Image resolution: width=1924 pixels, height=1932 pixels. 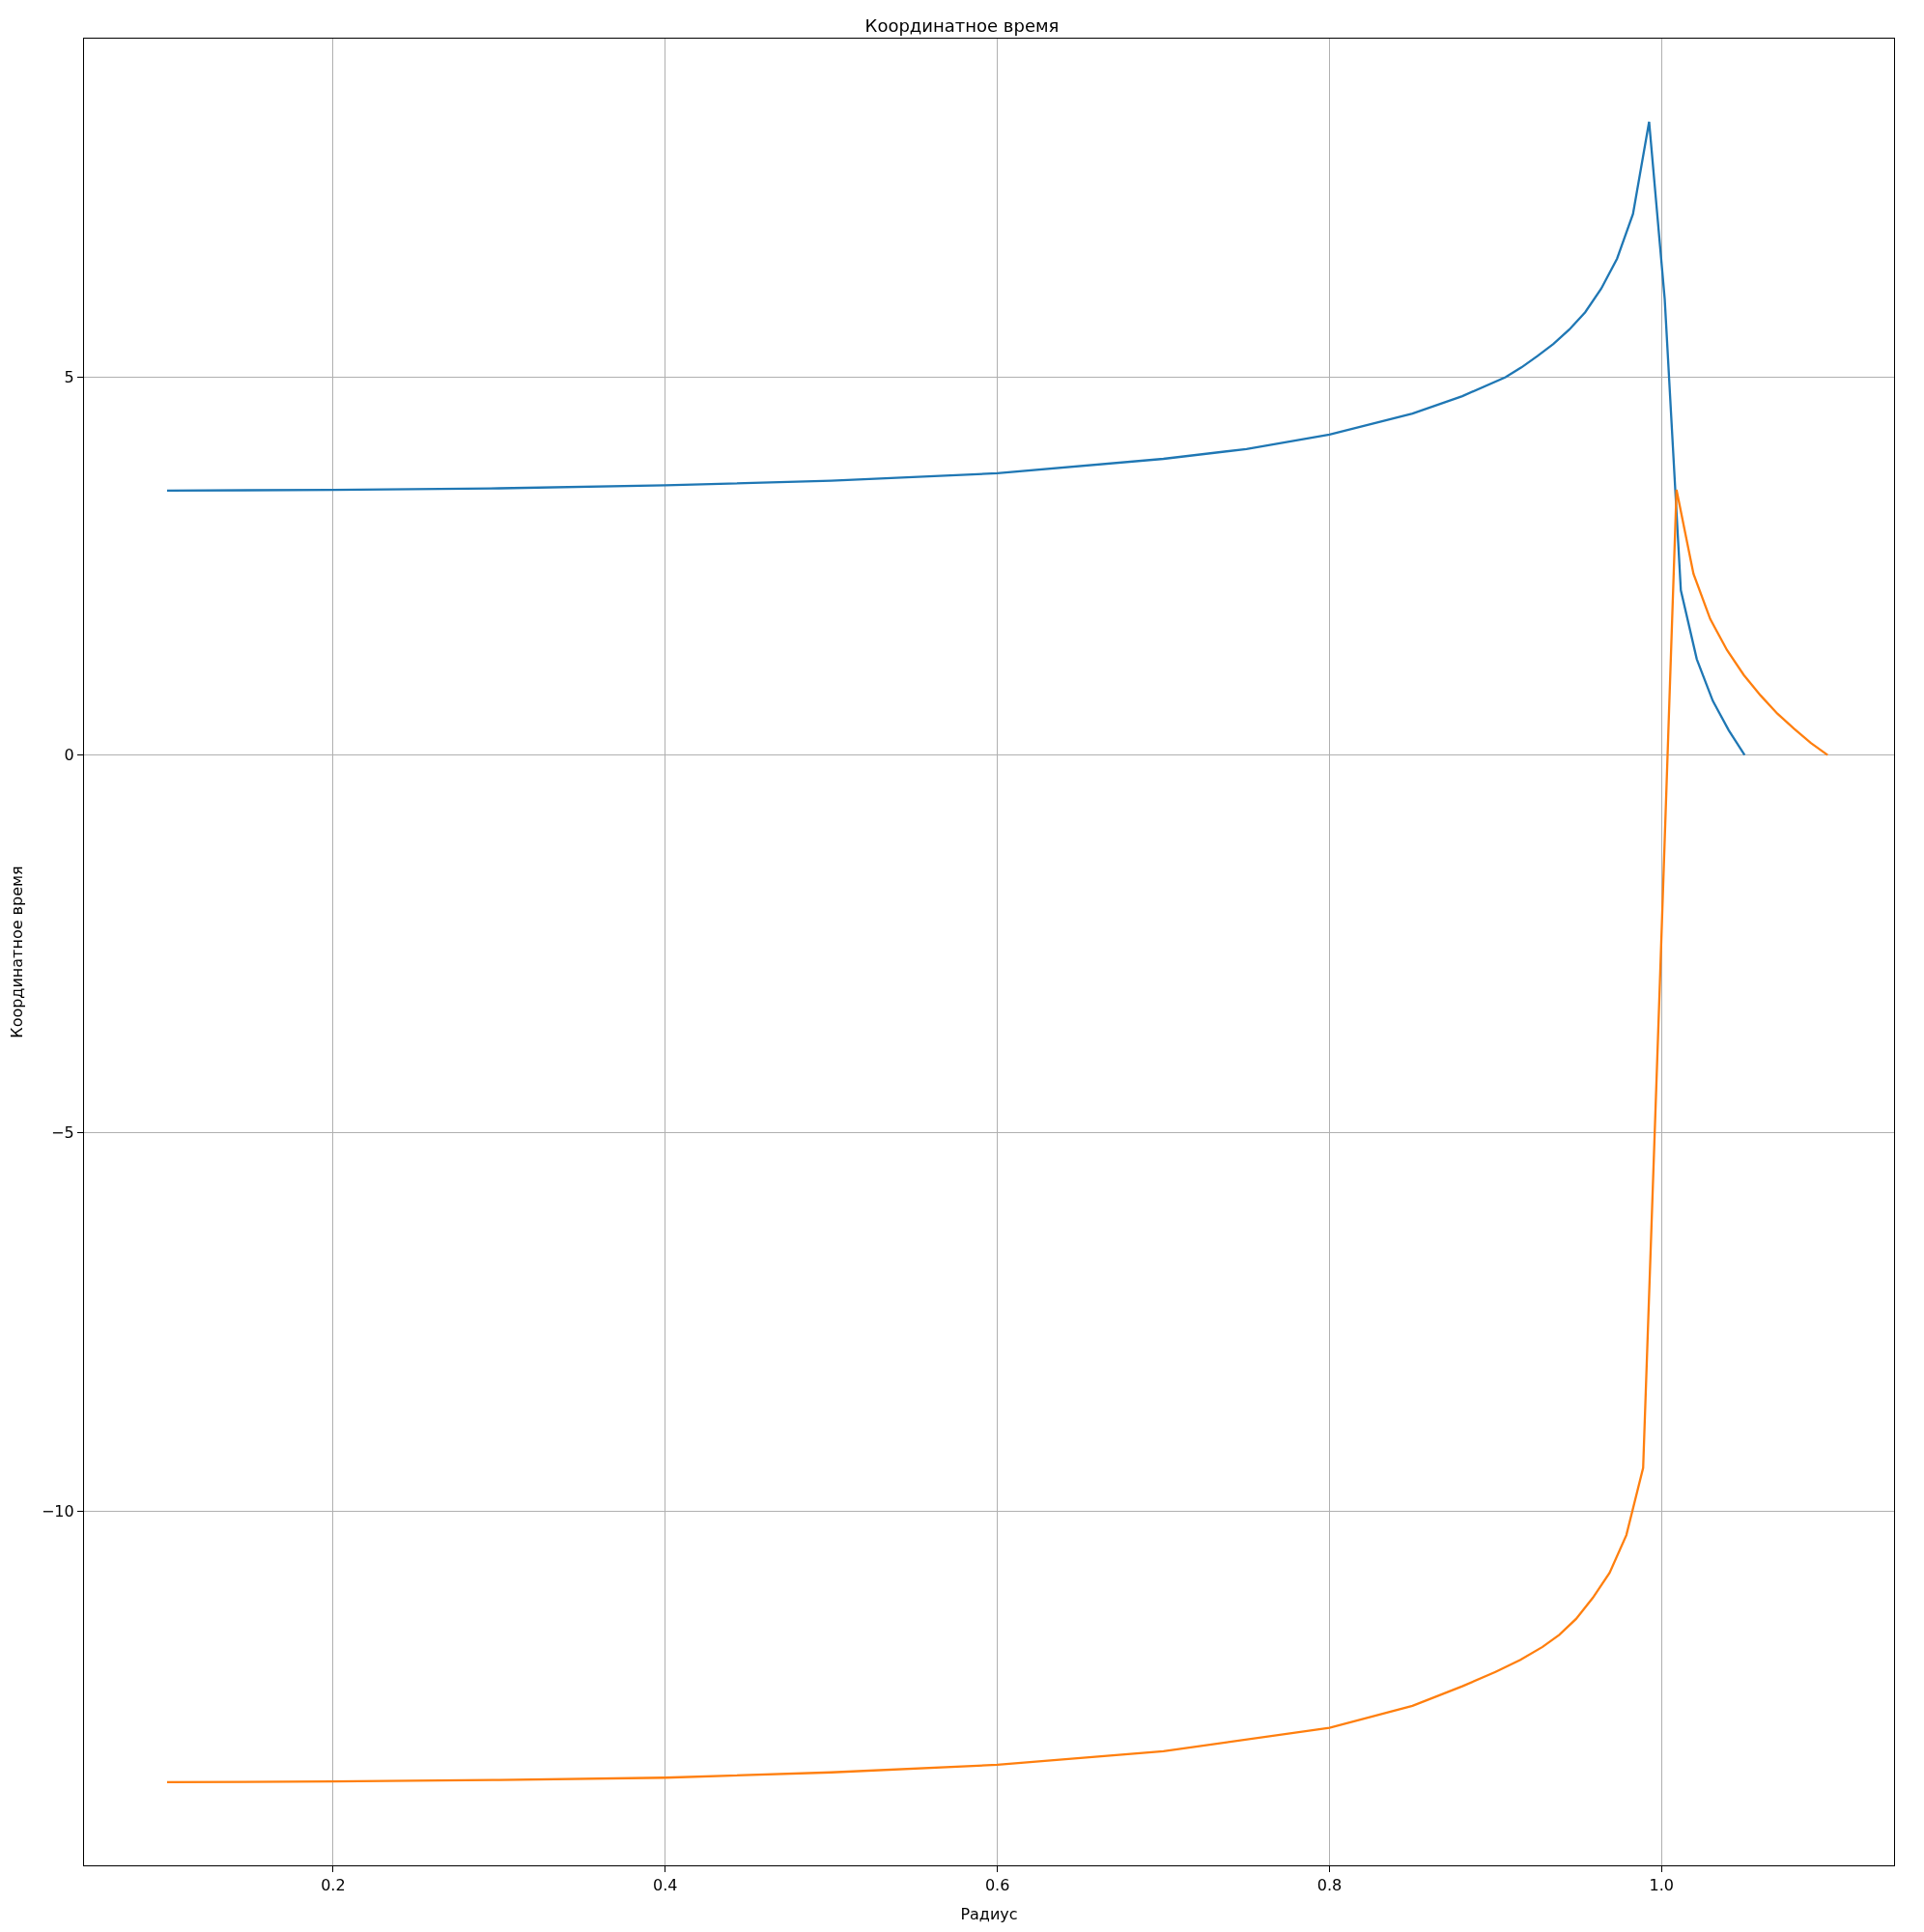 What do you see at coordinates (989, 1914) in the screenshot?
I see `x-axis-title: Радиус` at bounding box center [989, 1914].